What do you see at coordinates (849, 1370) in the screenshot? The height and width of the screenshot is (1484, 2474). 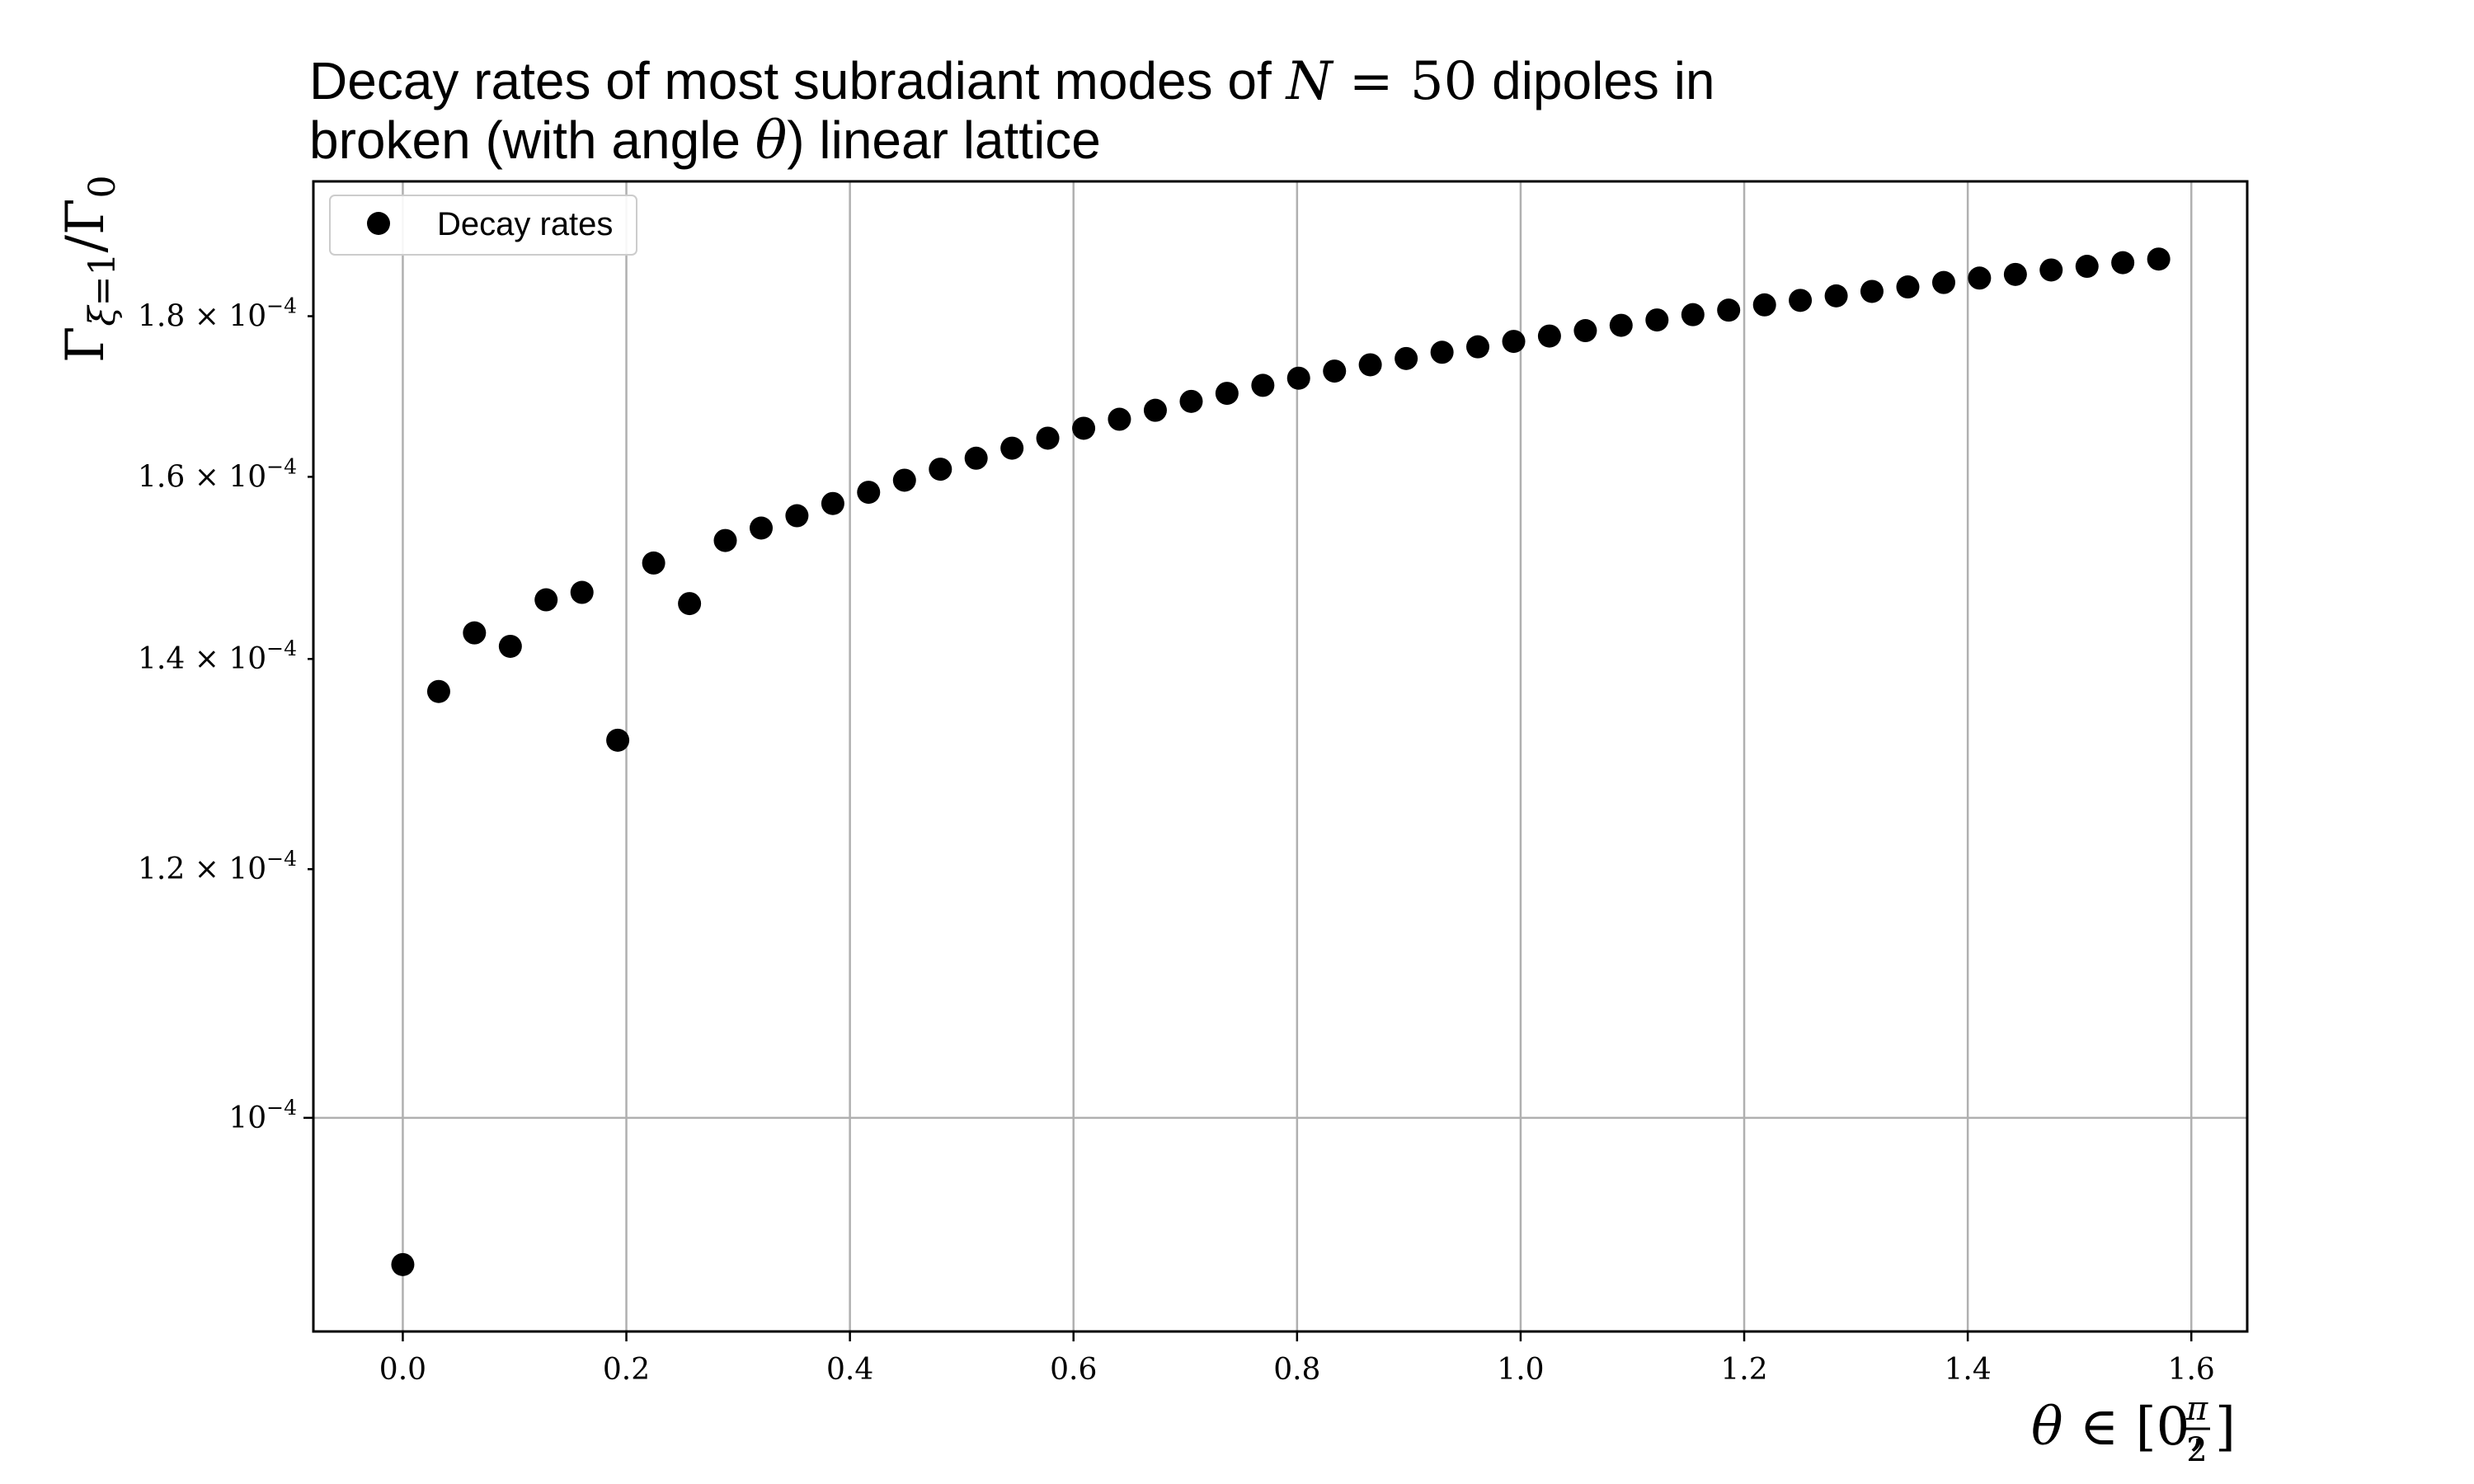 I see `x-tick-label: 0.4` at bounding box center [849, 1370].